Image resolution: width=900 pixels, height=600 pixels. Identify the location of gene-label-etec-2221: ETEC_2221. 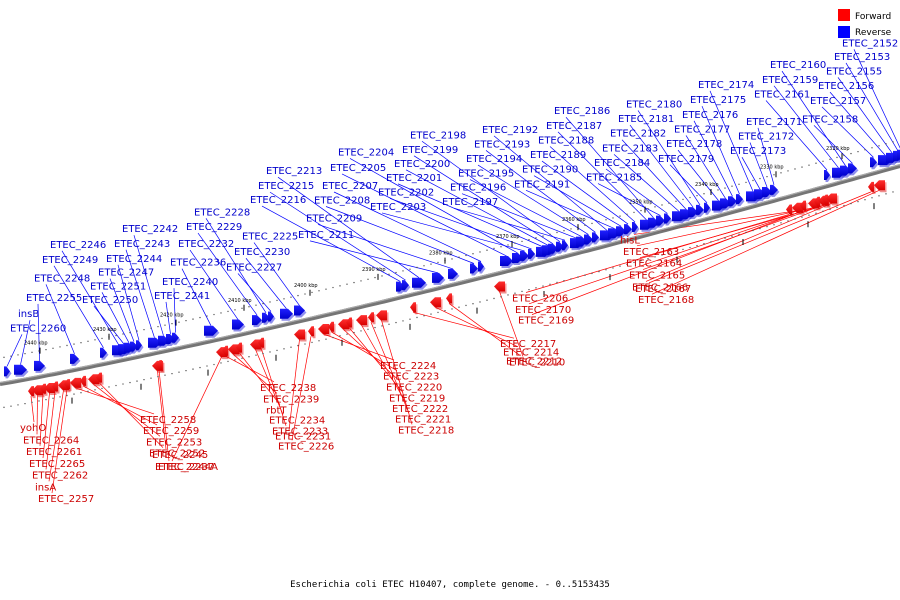
(423, 419).